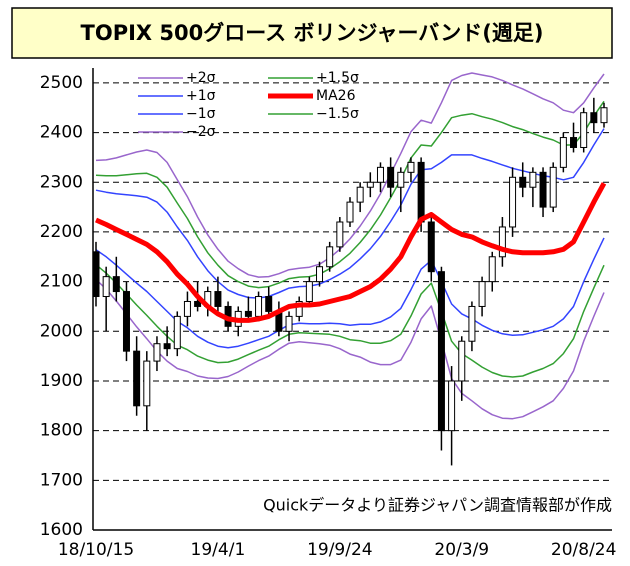 The image size is (630, 566). I want to click on y-tick-label: 1900, so click(61, 381).